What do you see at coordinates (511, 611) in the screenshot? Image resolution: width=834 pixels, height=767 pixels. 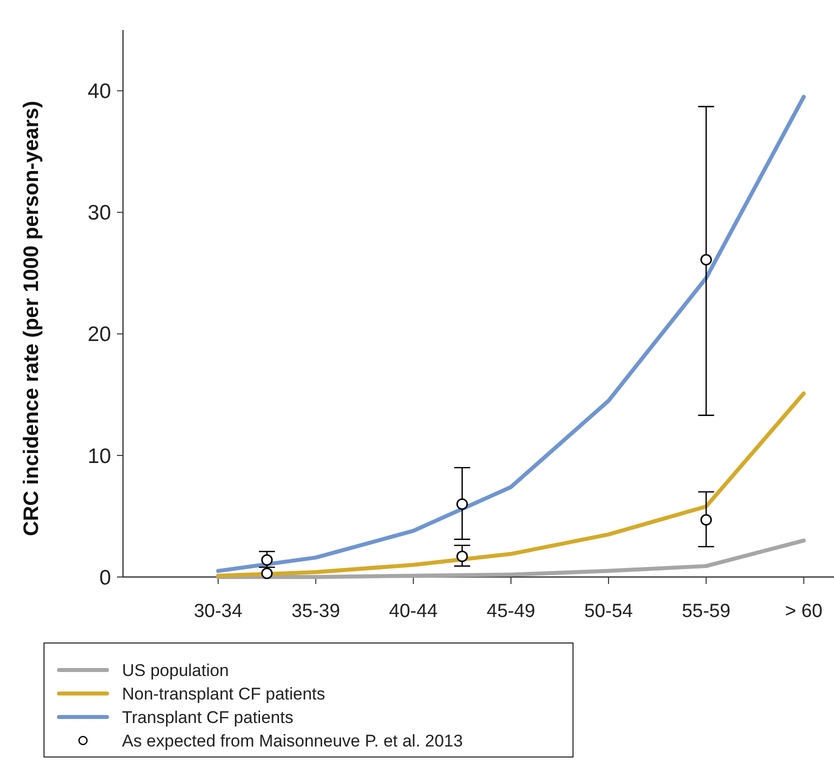 I see `x-tick-label: 45-49` at bounding box center [511, 611].